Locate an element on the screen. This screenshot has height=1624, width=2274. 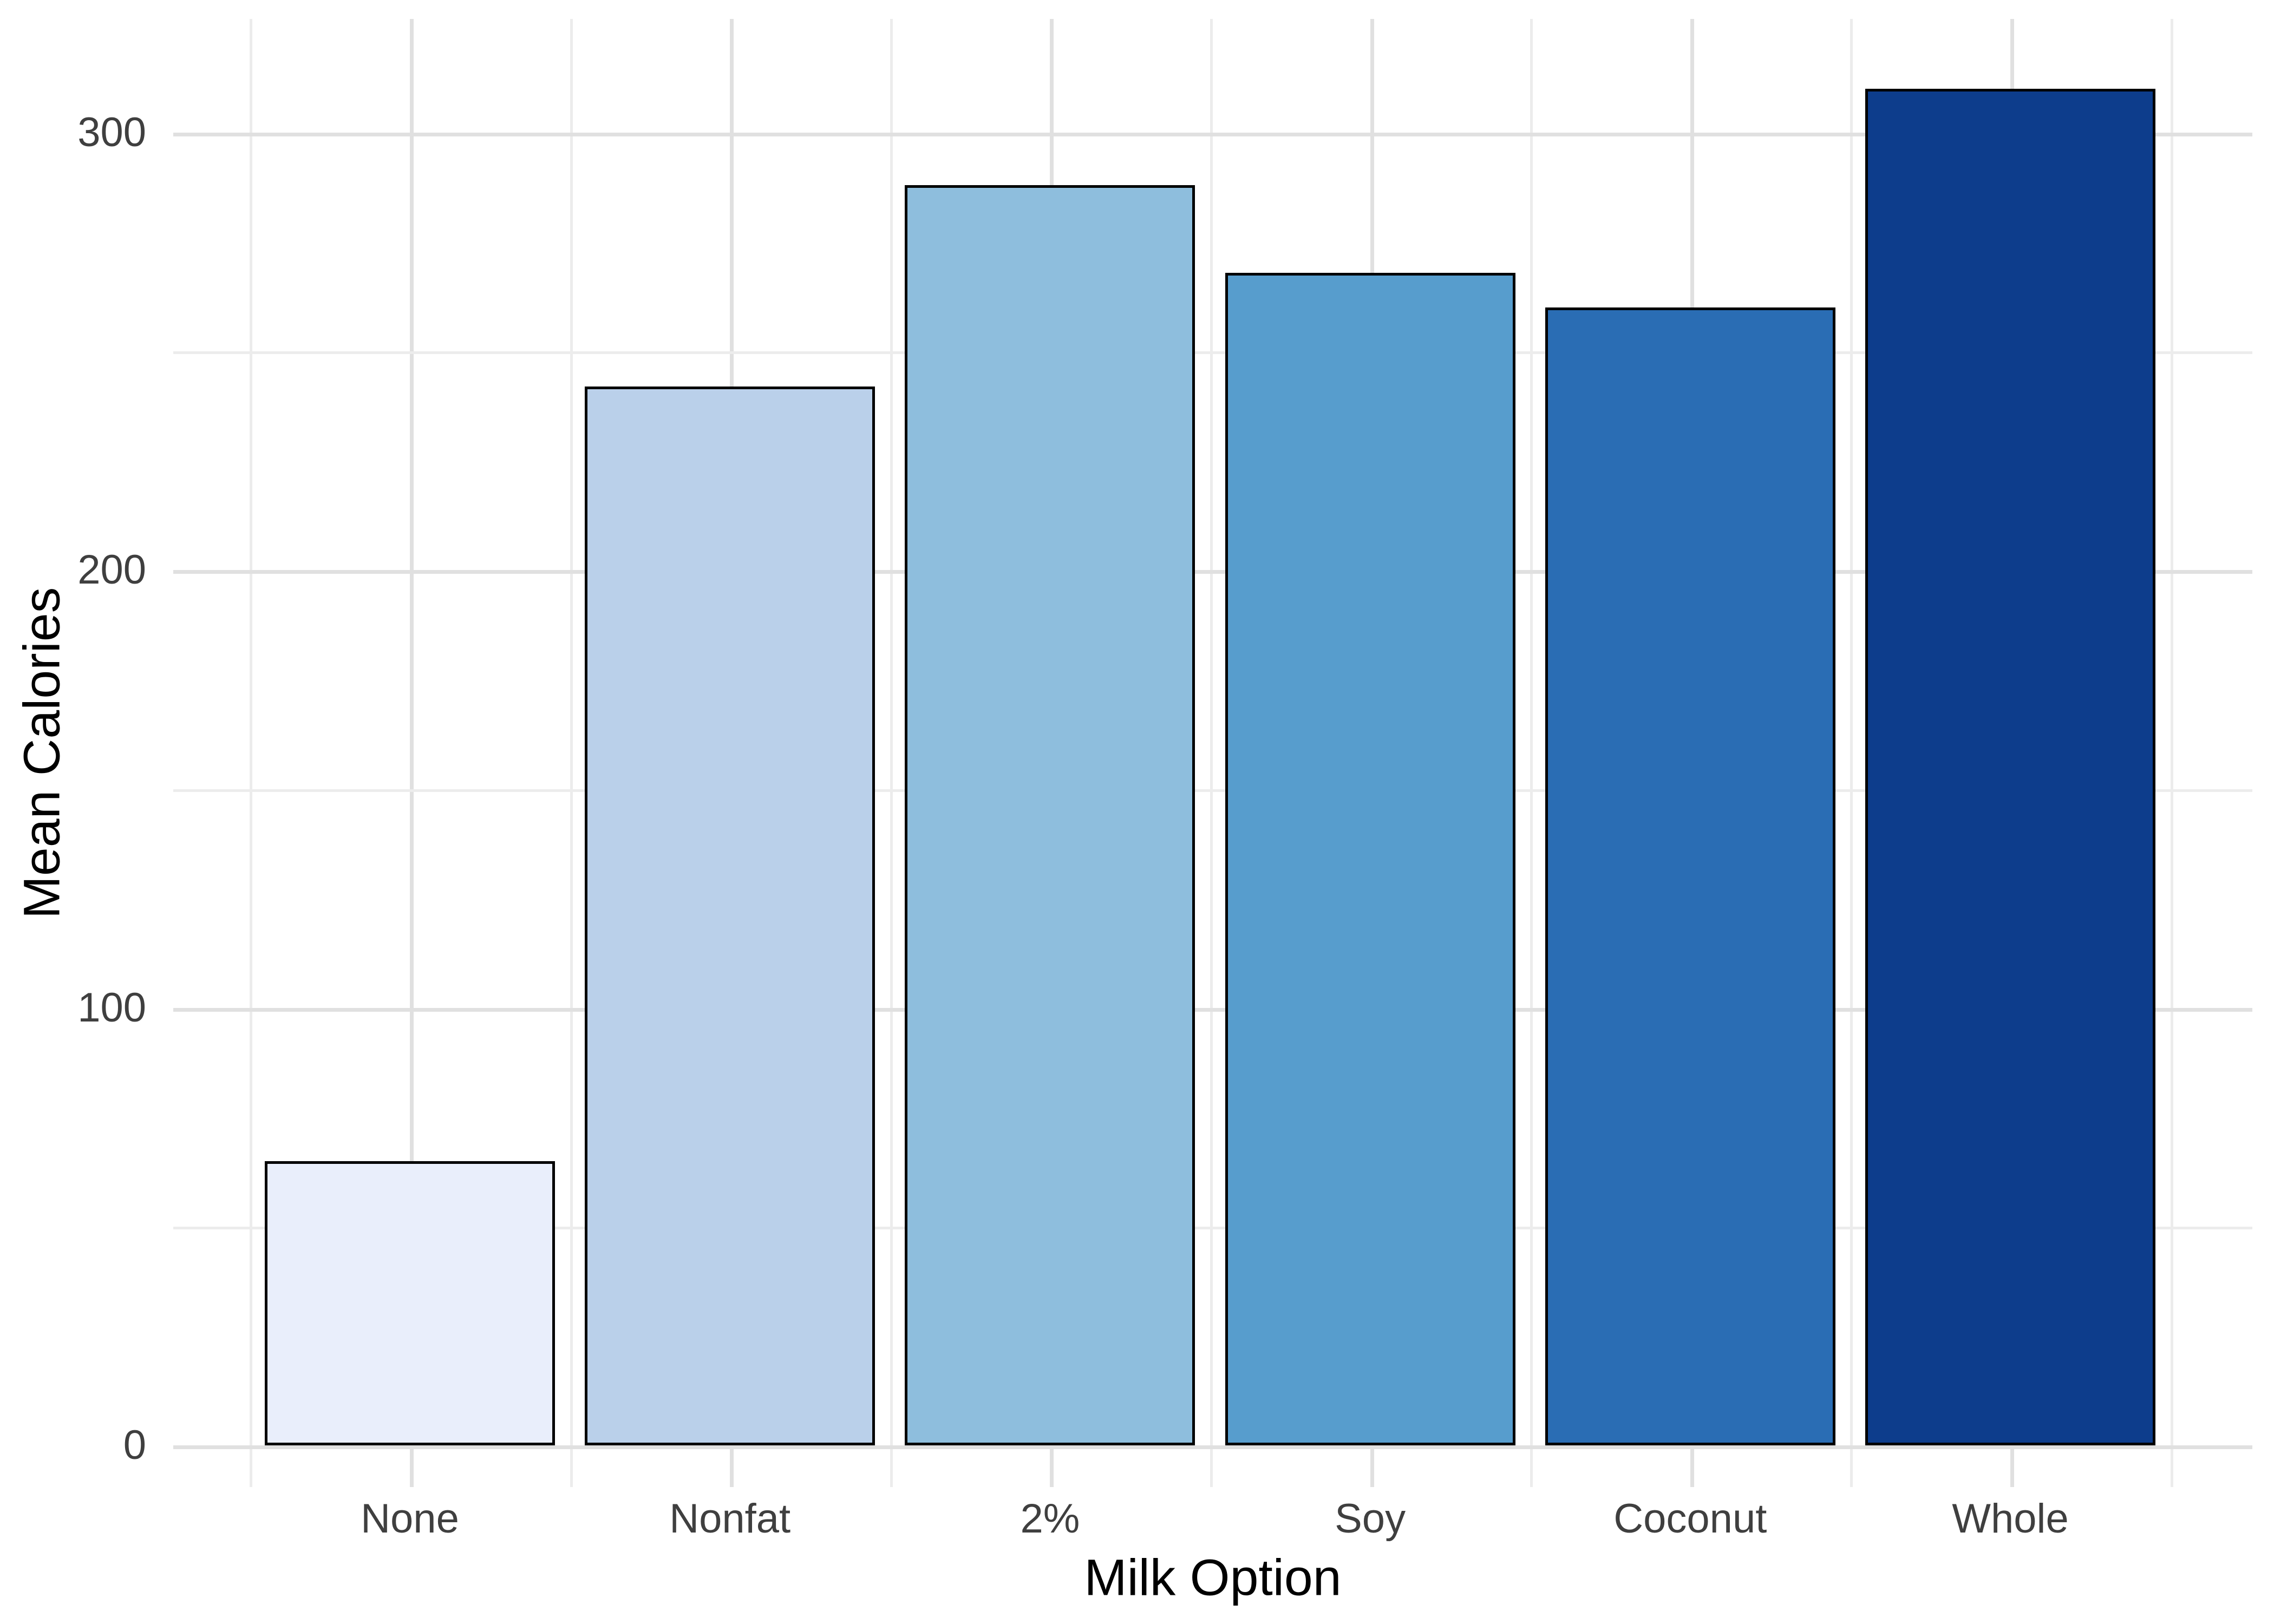
y-tick-label-300: 300 is located at coordinates (112, 132).